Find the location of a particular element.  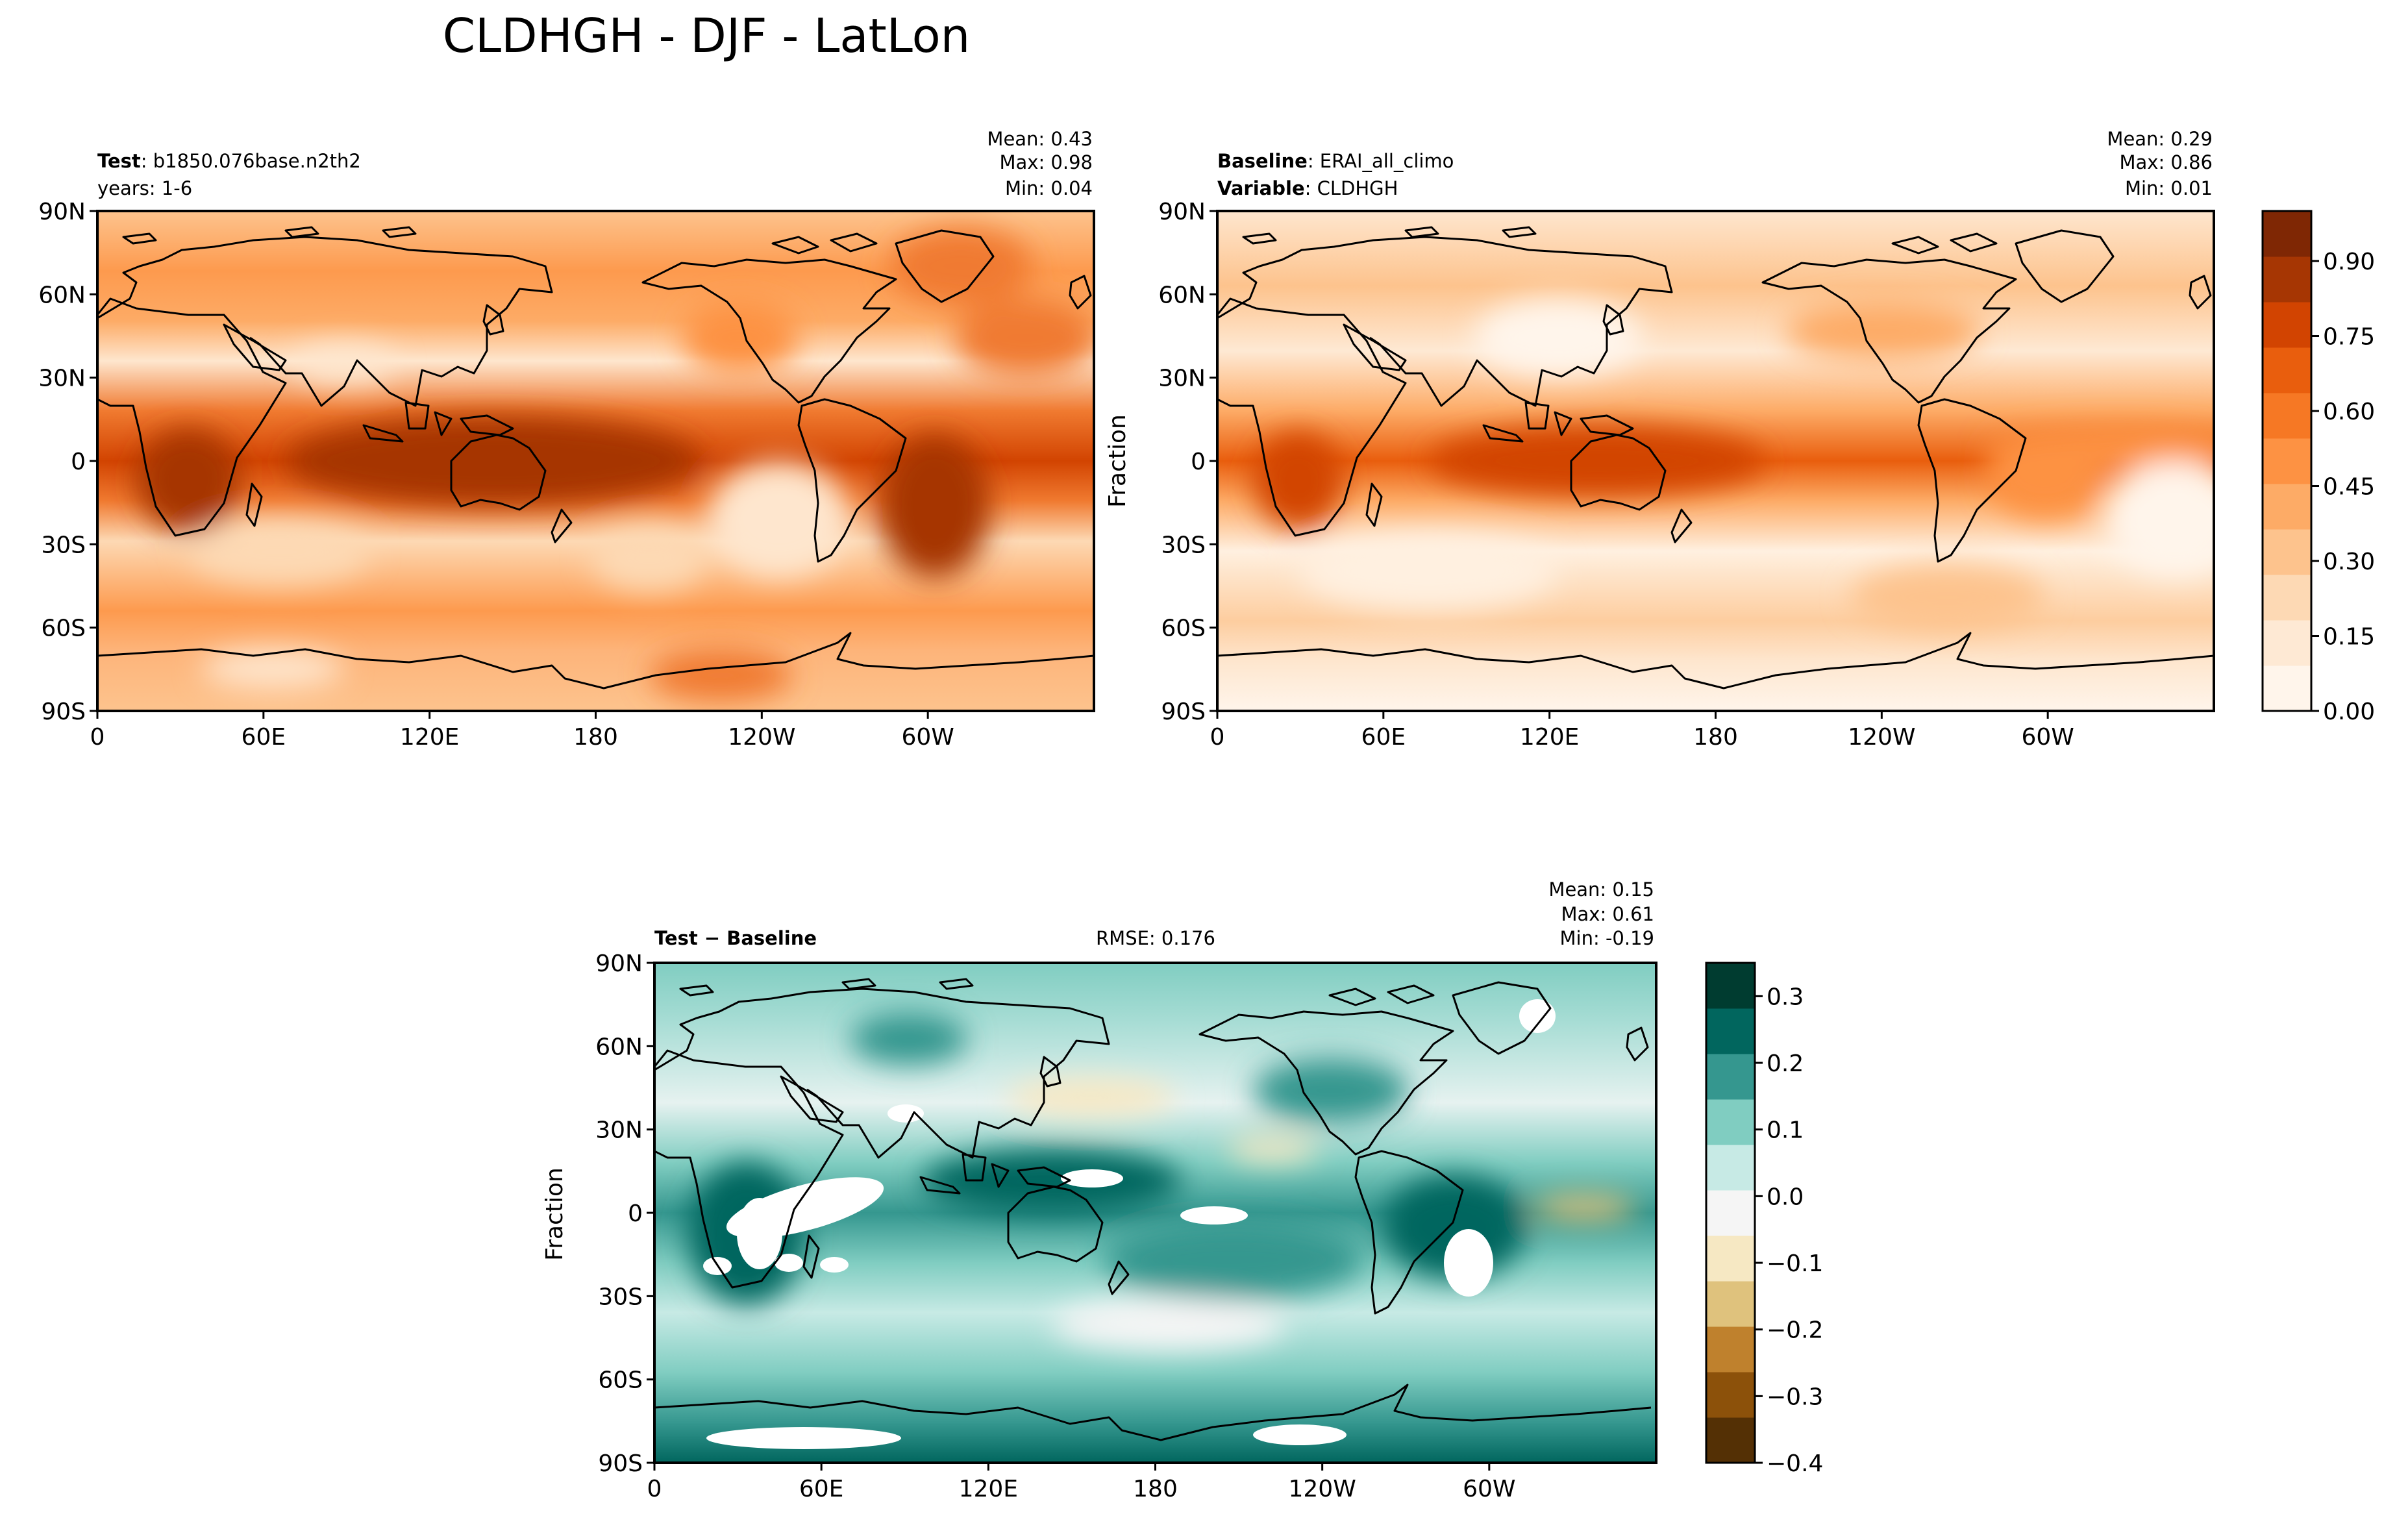

difference-stat-mean: Mean: 0.15 is located at coordinates (1601, 889).